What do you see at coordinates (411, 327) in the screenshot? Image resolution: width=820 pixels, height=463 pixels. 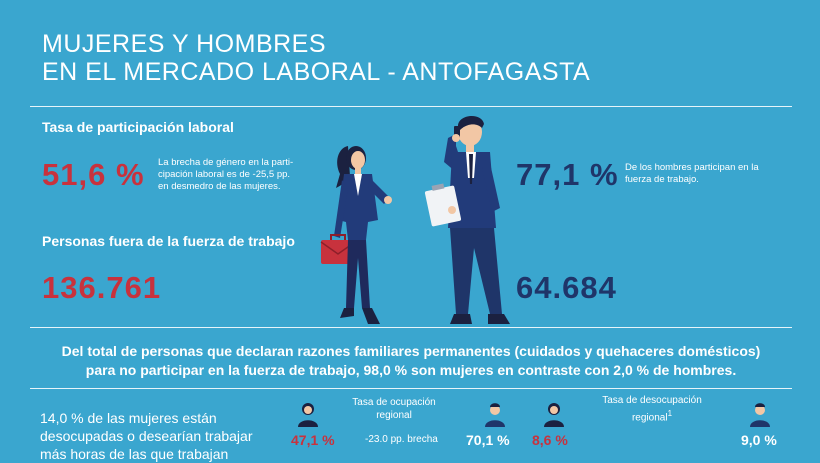 I see `divider-middle` at bounding box center [411, 327].